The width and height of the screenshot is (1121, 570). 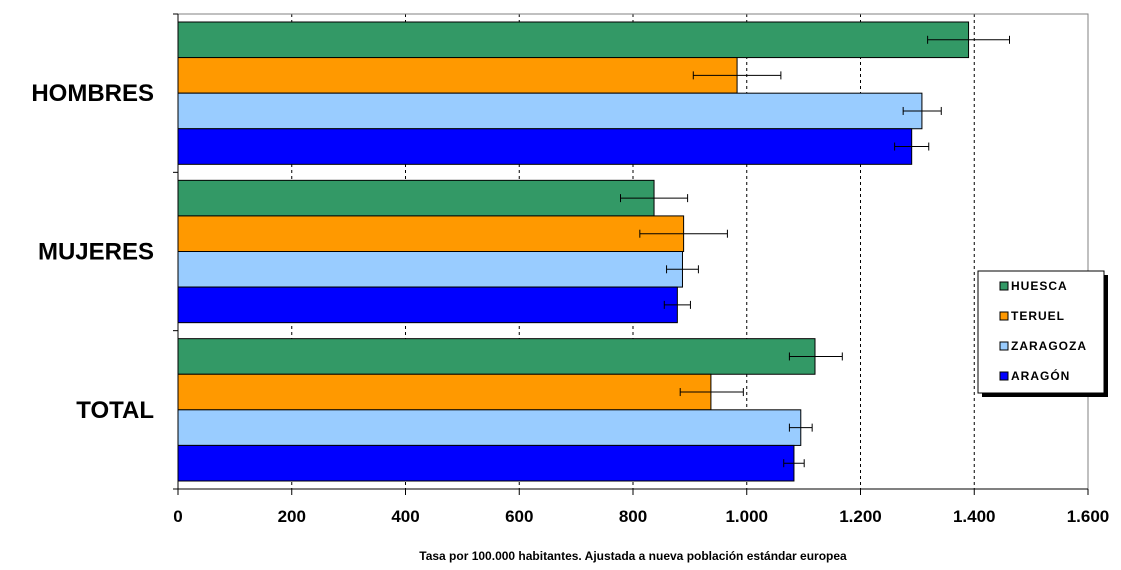 I want to click on x-tick-label: 800, so click(x=633, y=516).